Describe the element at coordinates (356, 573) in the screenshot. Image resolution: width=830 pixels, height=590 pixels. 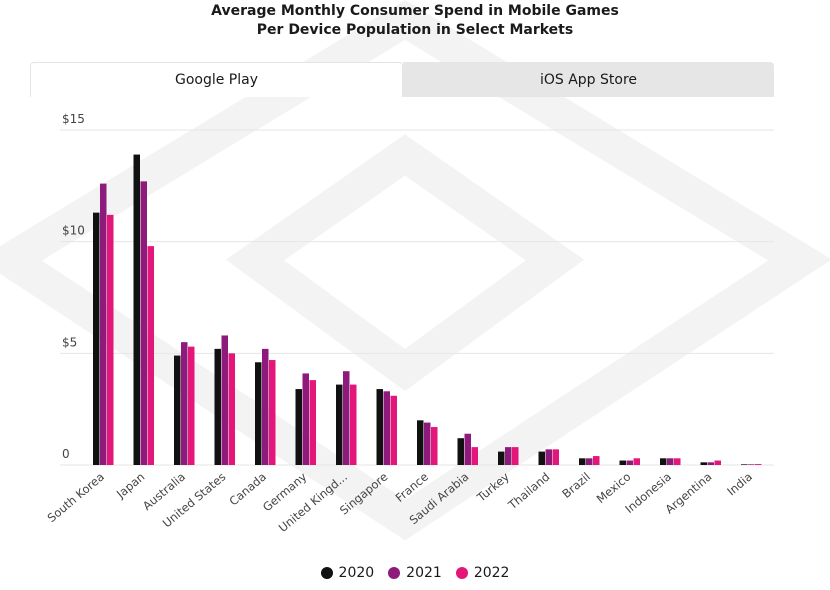
I see `legend-label-2020: 2020` at that location.